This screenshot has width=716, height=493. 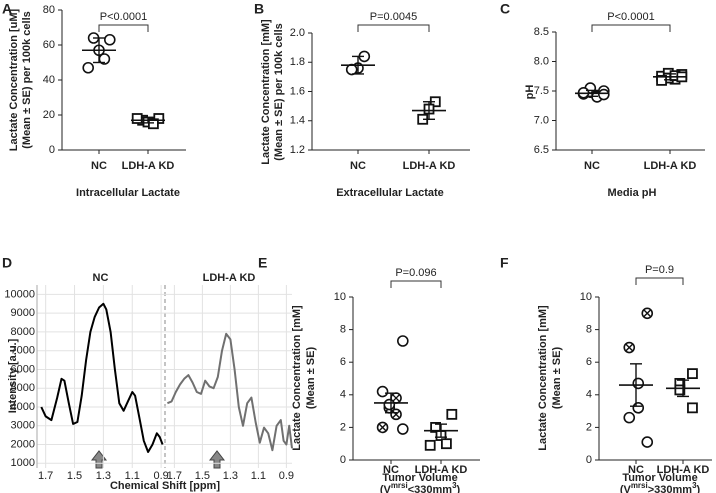 What do you see at coordinates (49, 10) in the screenshot?
I see `y-tick-label: 80` at bounding box center [49, 10].